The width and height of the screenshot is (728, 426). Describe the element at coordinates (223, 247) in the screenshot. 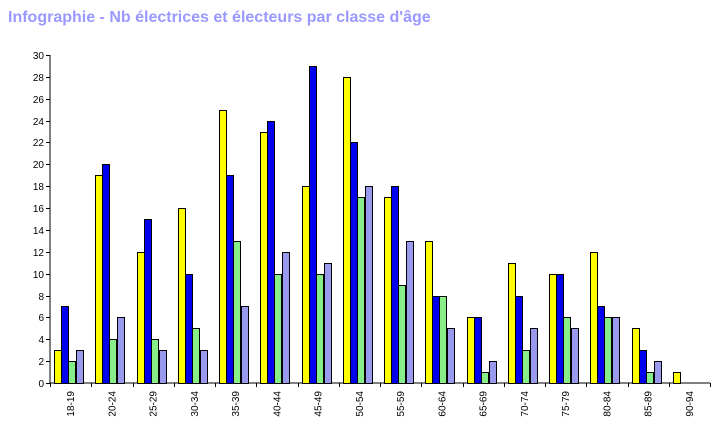

I see `bar-35-39-s1` at that location.